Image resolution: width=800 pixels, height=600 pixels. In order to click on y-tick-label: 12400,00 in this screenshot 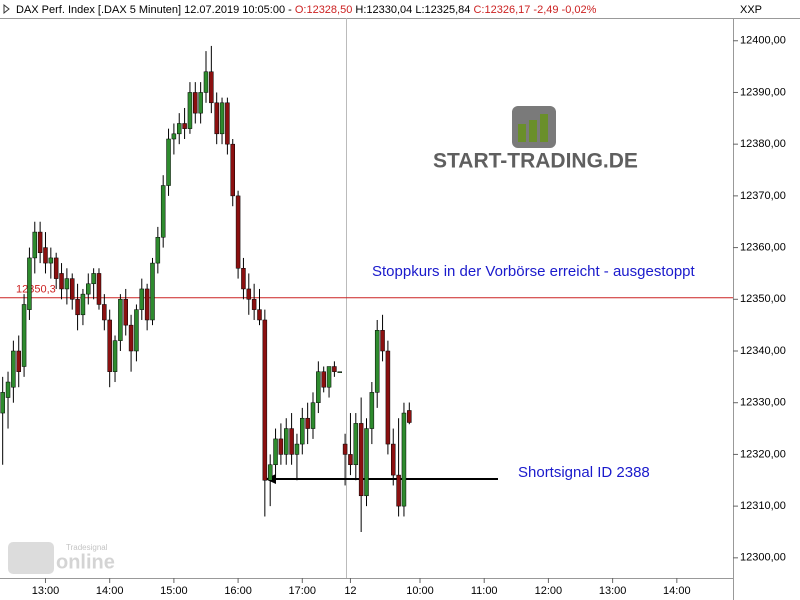, I will do `click(763, 41)`.